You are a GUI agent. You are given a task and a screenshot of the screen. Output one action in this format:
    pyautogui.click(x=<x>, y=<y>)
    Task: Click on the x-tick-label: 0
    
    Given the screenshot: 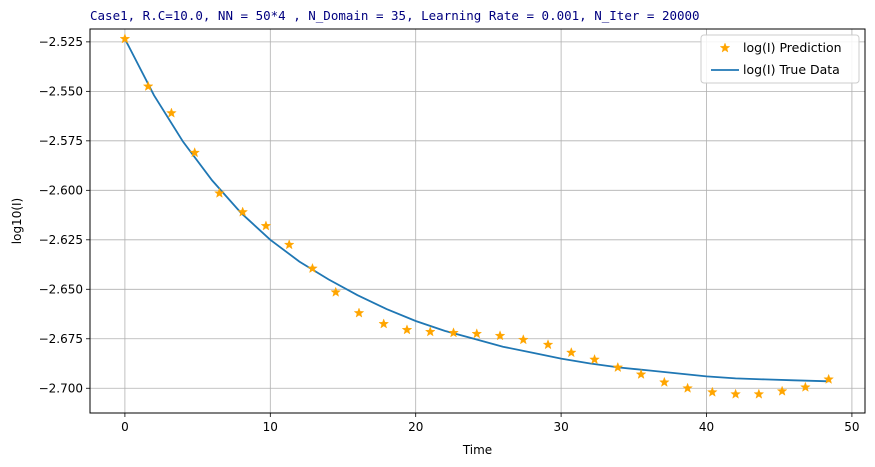 What is the action you would take?
    pyautogui.click(x=125, y=427)
    